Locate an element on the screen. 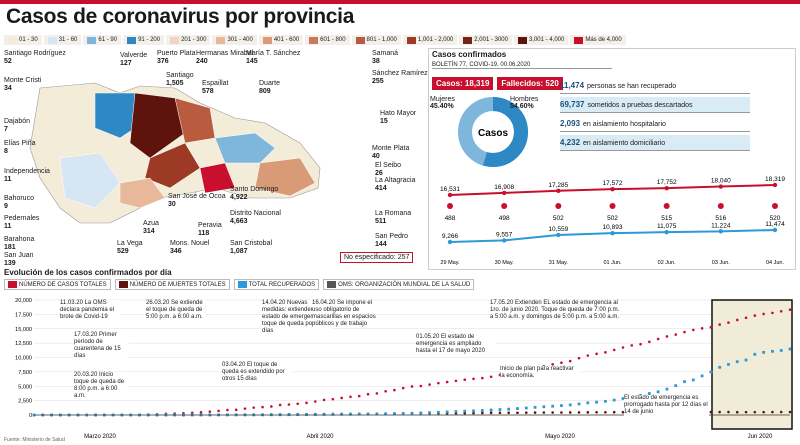  region-santiago is located at coordinates (157, 125).